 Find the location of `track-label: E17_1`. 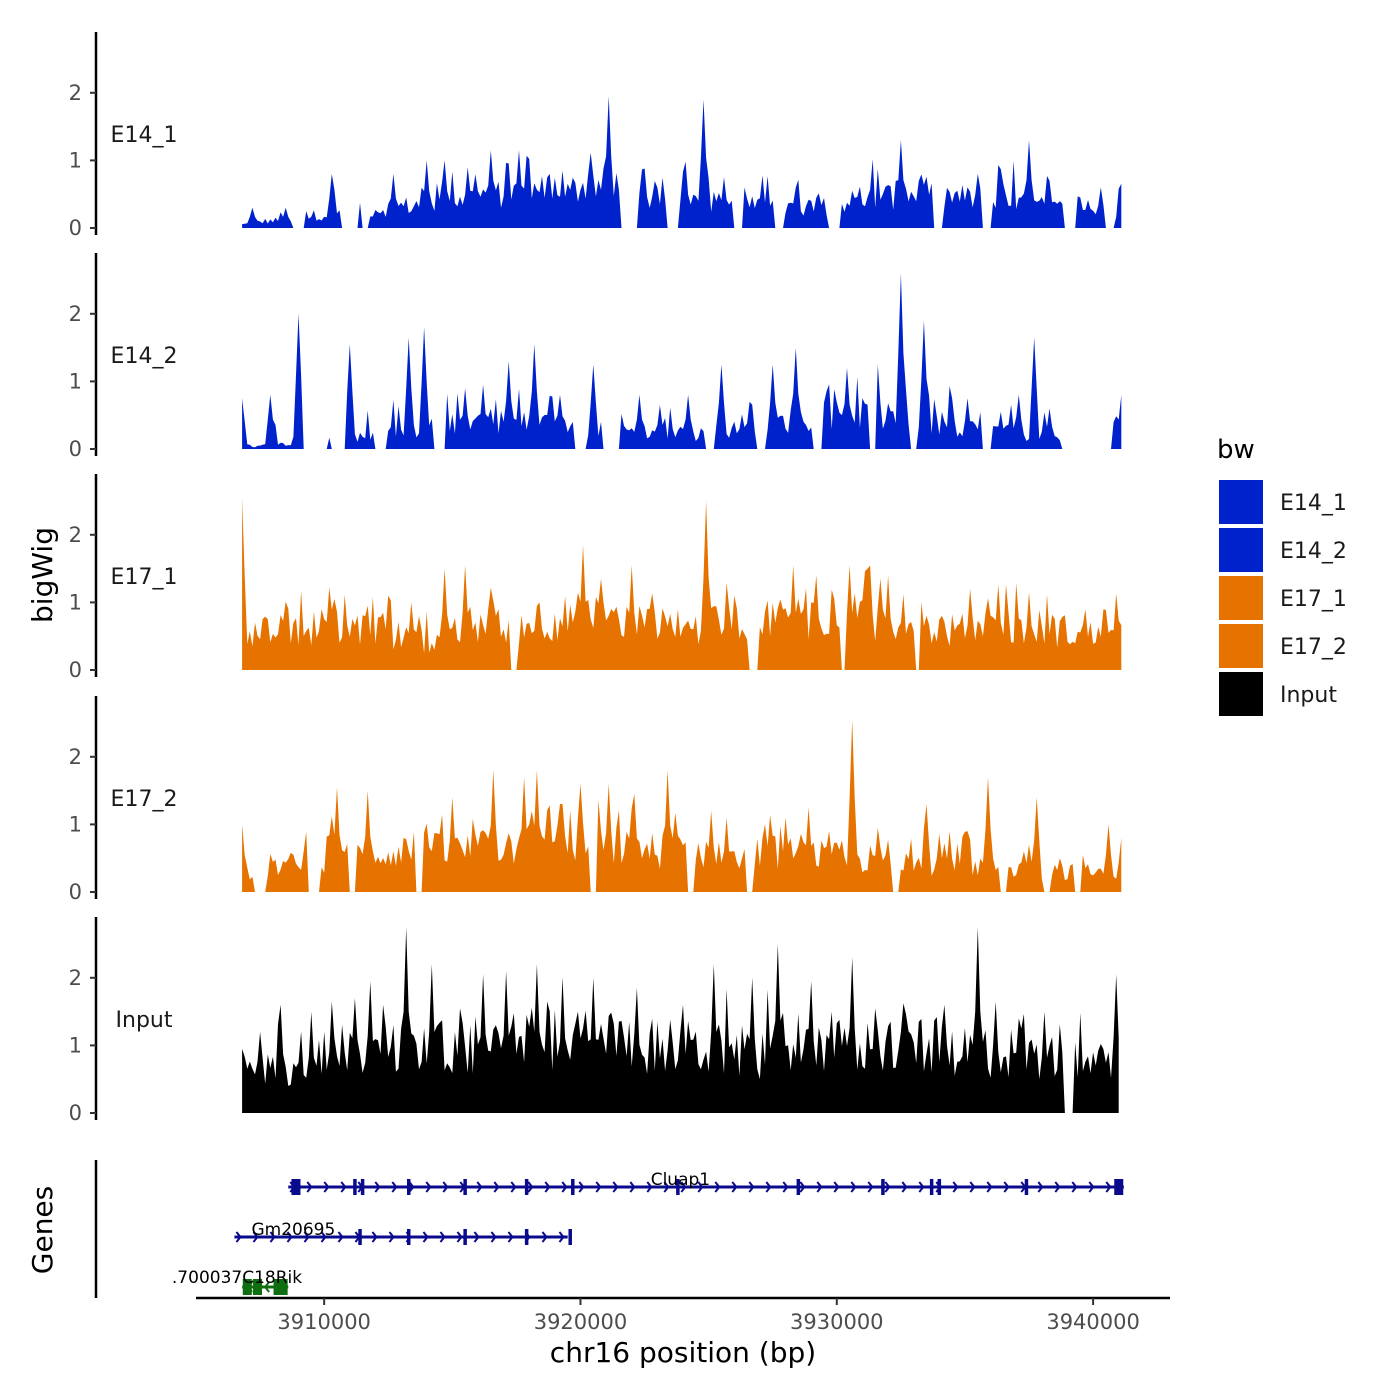

track-label: E17_1 is located at coordinates (144, 577).